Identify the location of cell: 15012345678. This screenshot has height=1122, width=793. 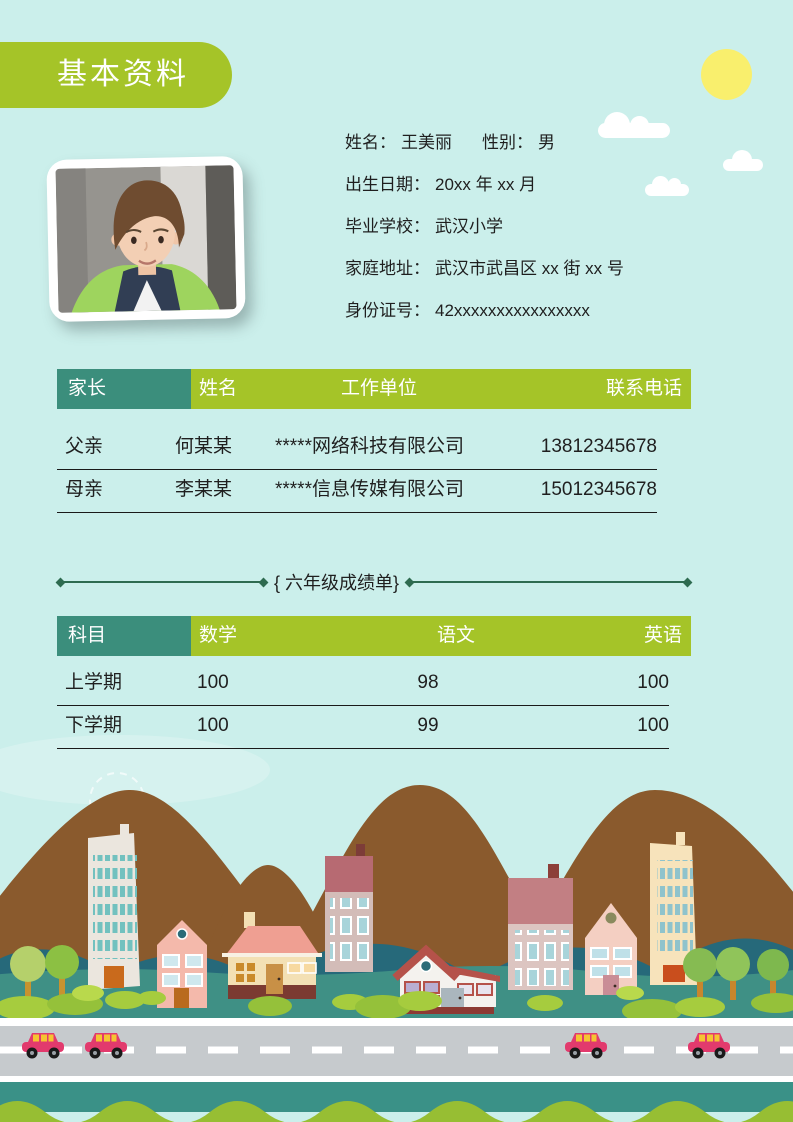
(598, 489).